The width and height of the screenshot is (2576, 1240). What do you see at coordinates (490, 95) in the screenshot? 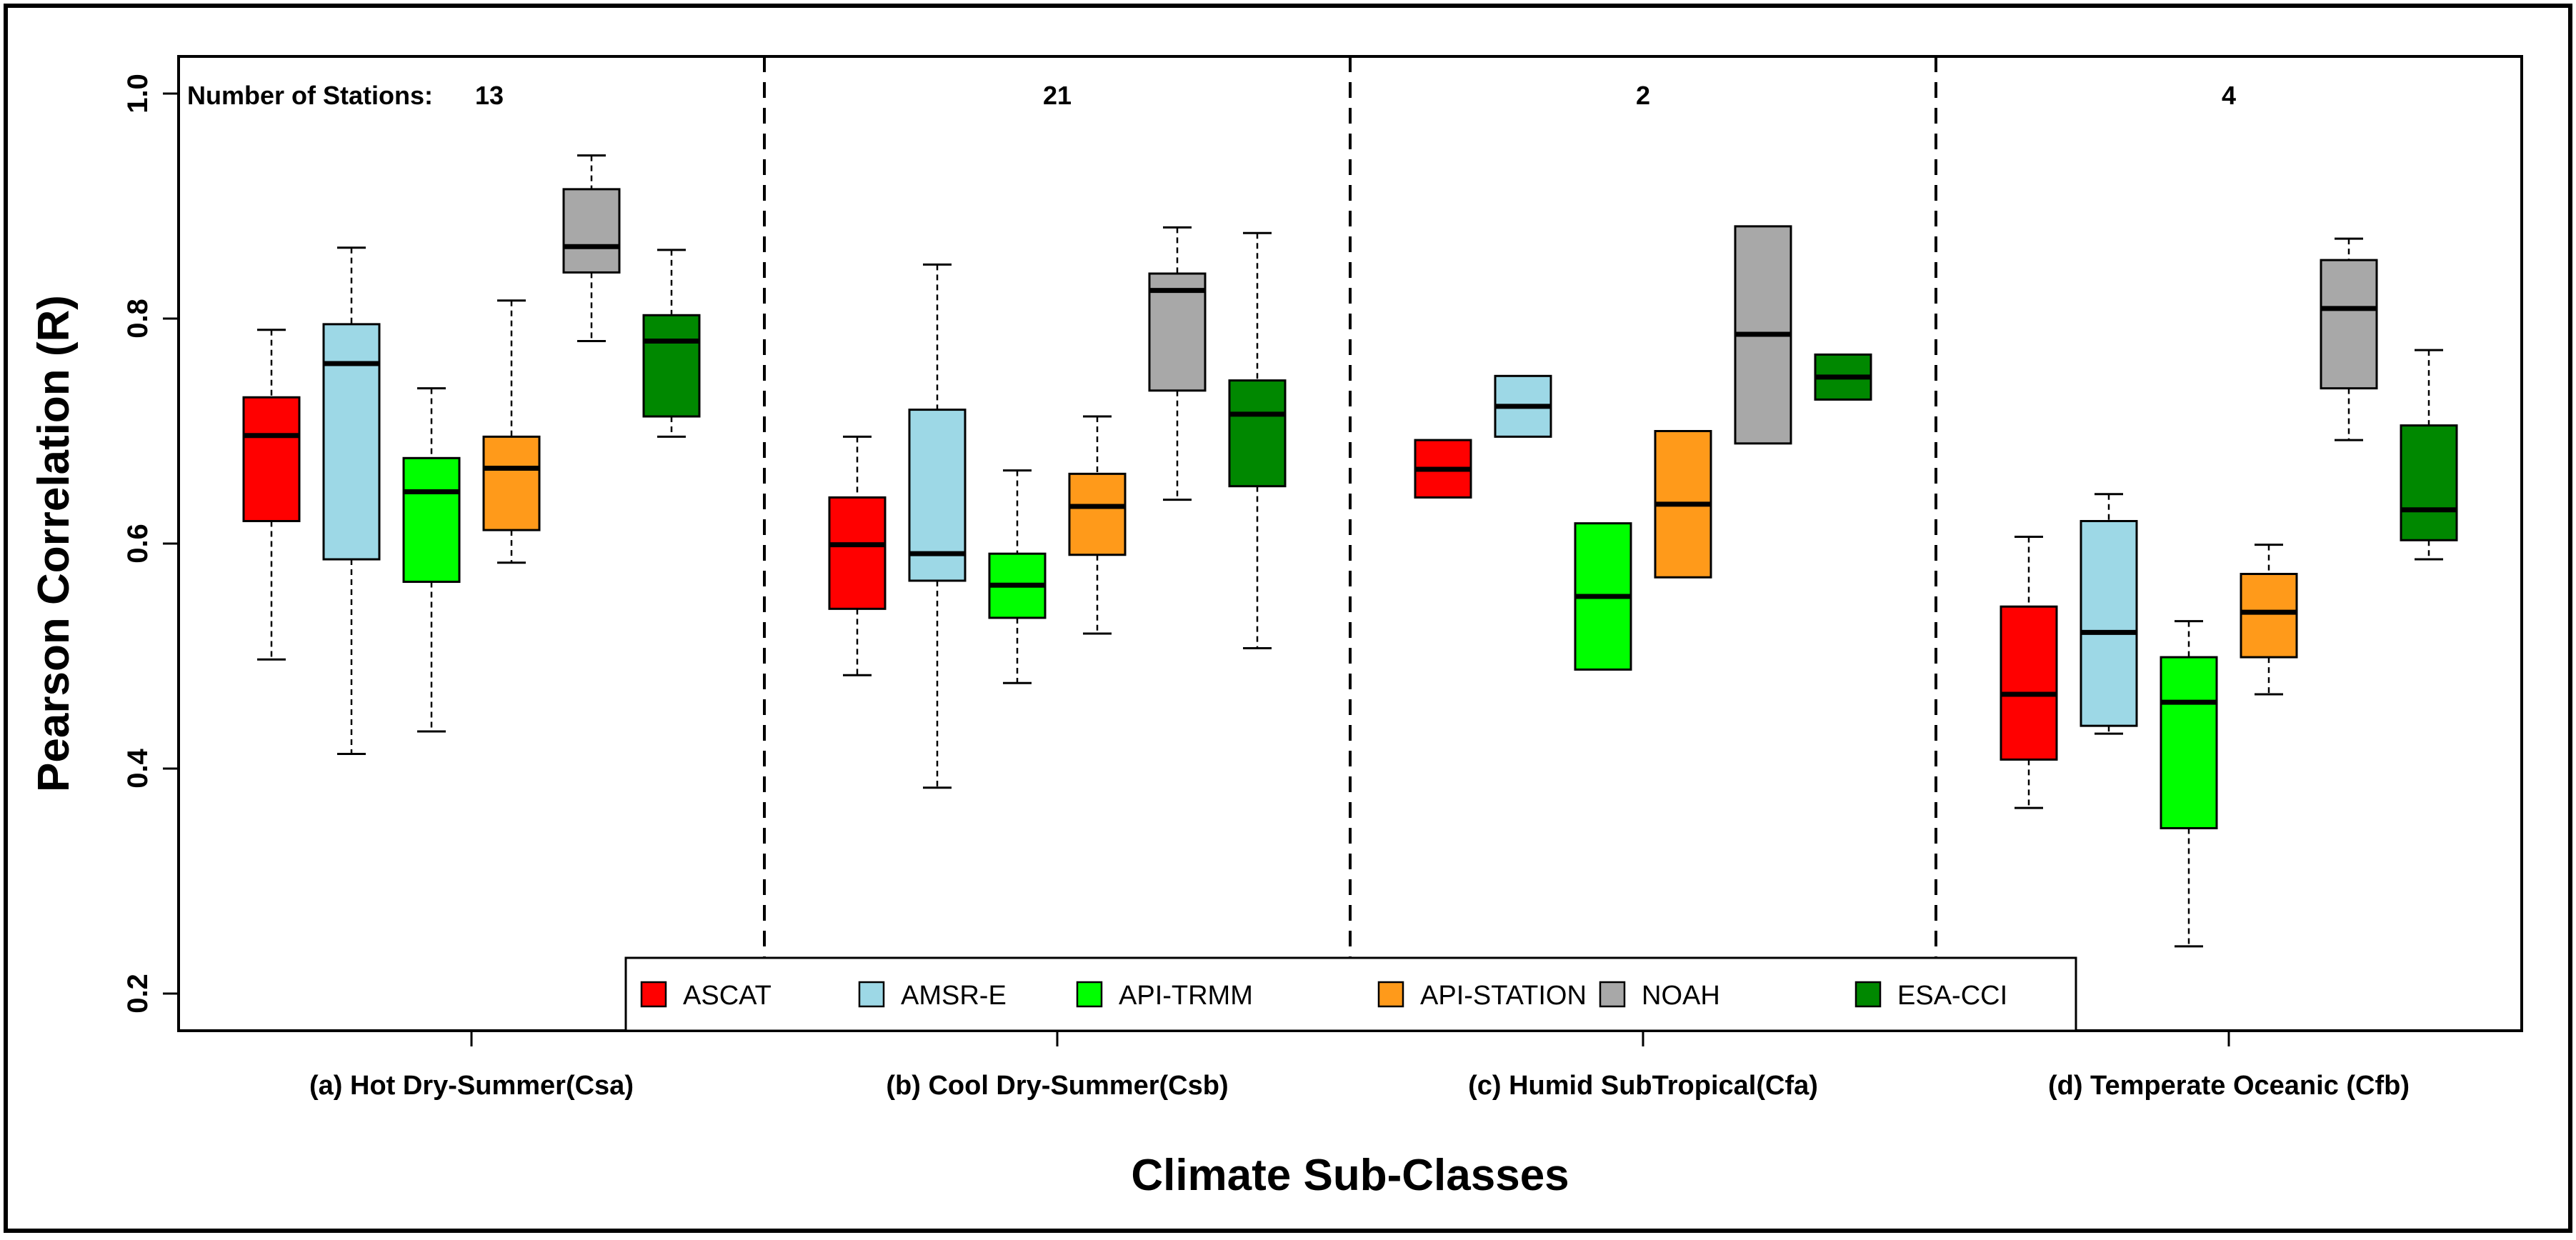
I see `station-count: 13` at bounding box center [490, 95].